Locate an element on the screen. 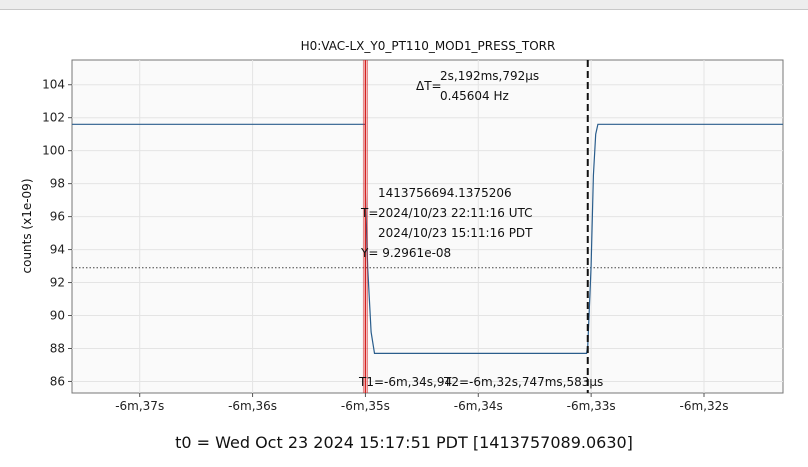 This screenshot has width=808, height=467. pdt-time-readout: 2024/10/23 15:11:16 PDT is located at coordinates (455, 233).